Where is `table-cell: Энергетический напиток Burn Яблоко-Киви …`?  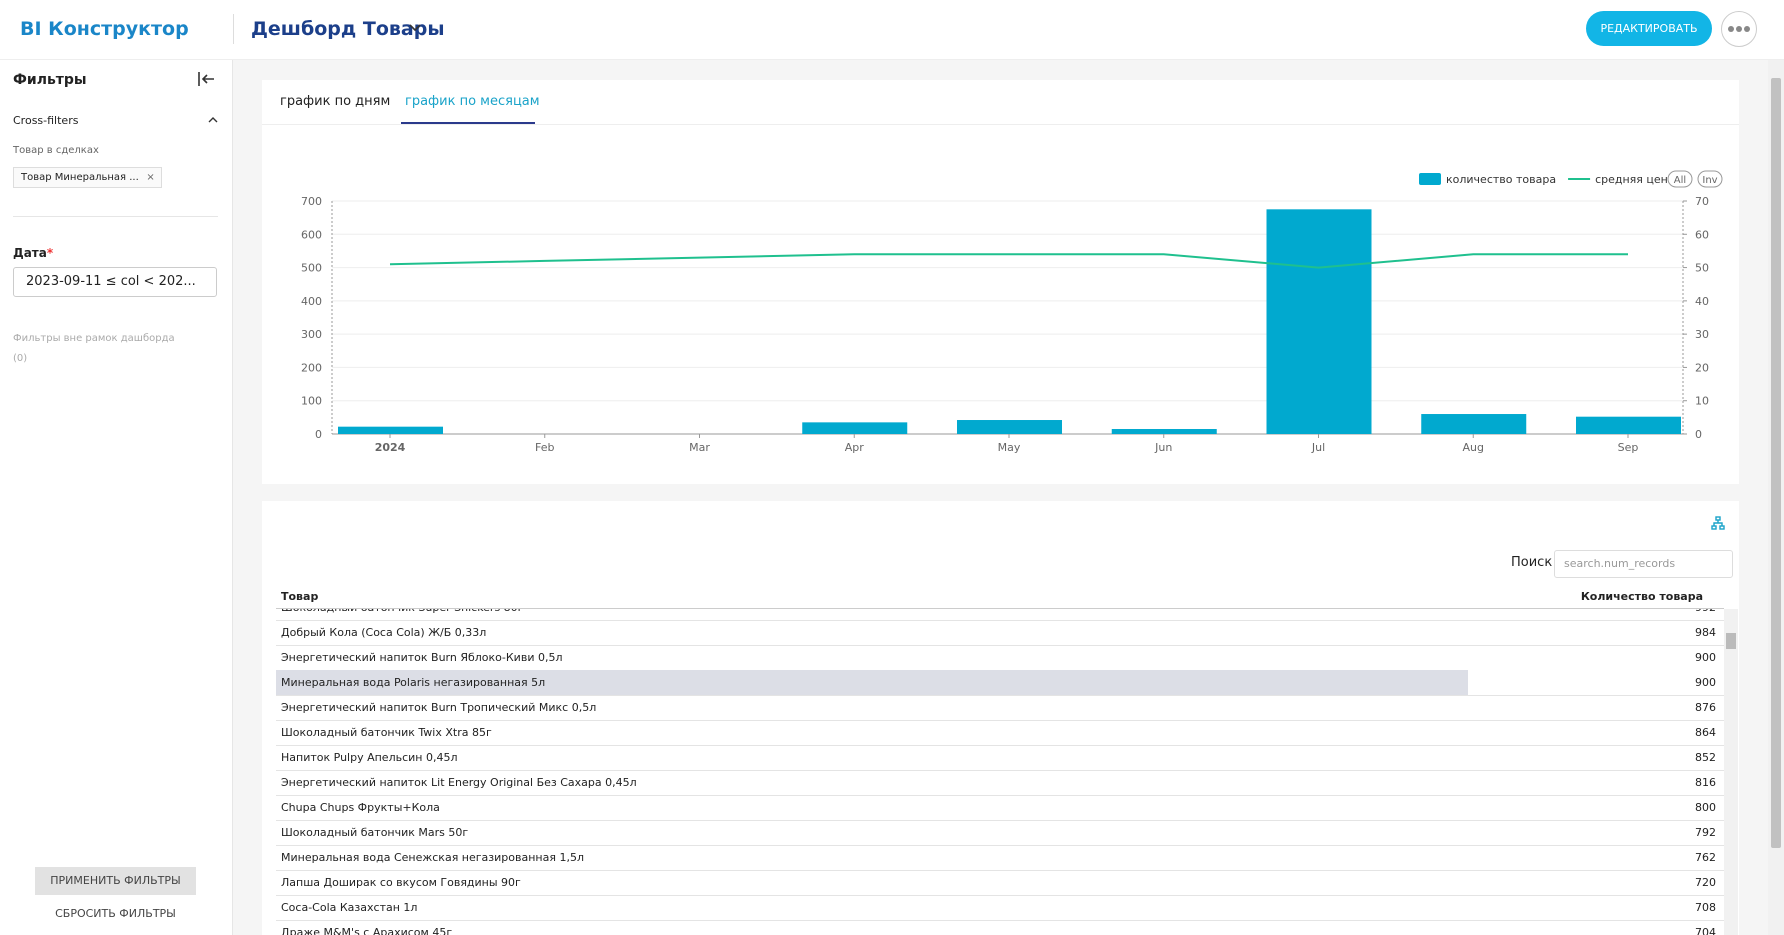
table-cell: Энергетический напиток Burn Яблоко-Киви … is located at coordinates (422, 657).